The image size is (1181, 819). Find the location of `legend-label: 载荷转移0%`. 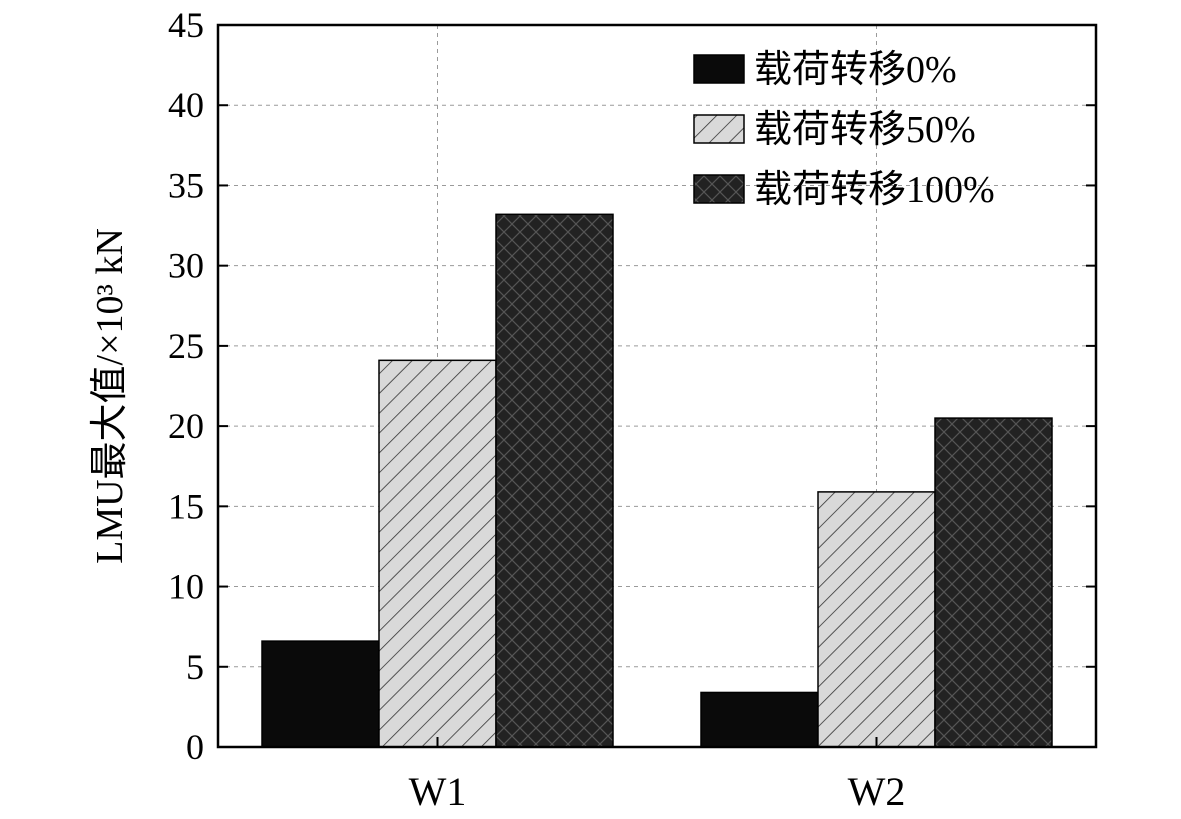

legend-label: 载荷转移0% is located at coordinates (855, 70).